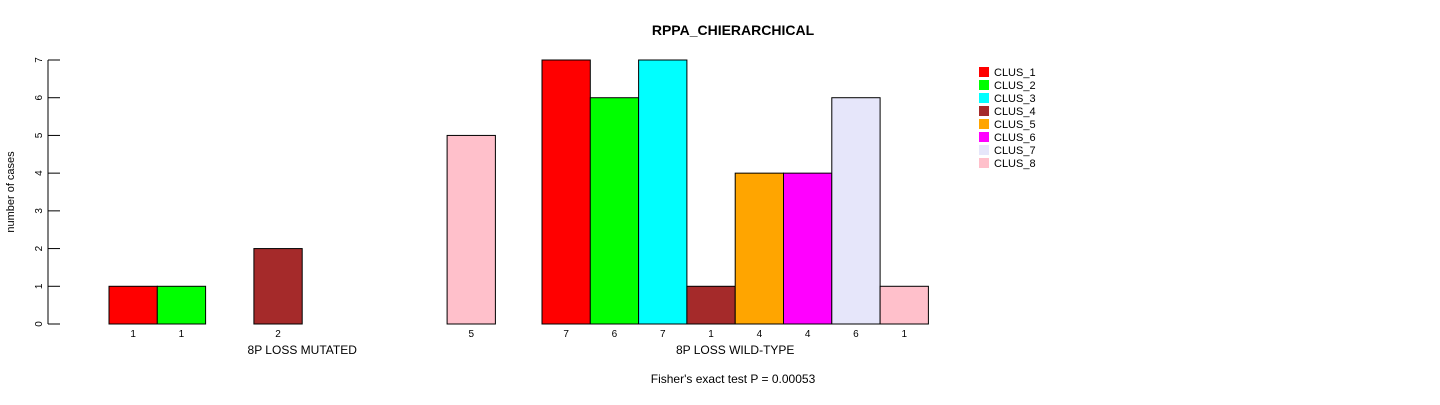 Image resolution: width=1440 pixels, height=405 pixels. What do you see at coordinates (39, 60) in the screenshot?
I see `y-tick-label: 7` at bounding box center [39, 60].